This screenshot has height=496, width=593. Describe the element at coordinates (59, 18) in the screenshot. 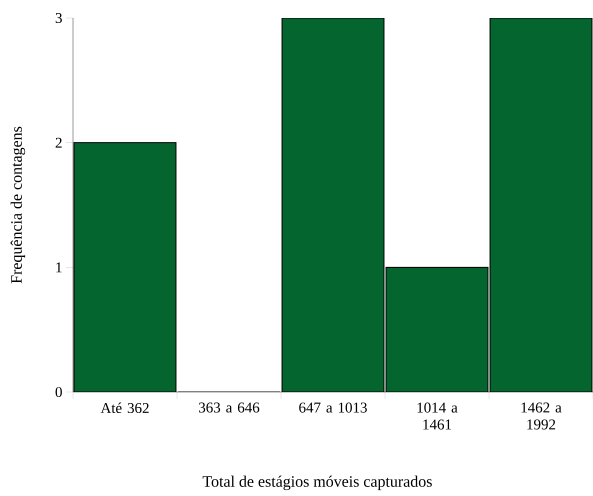

I see `y-tick-label: 3` at that location.